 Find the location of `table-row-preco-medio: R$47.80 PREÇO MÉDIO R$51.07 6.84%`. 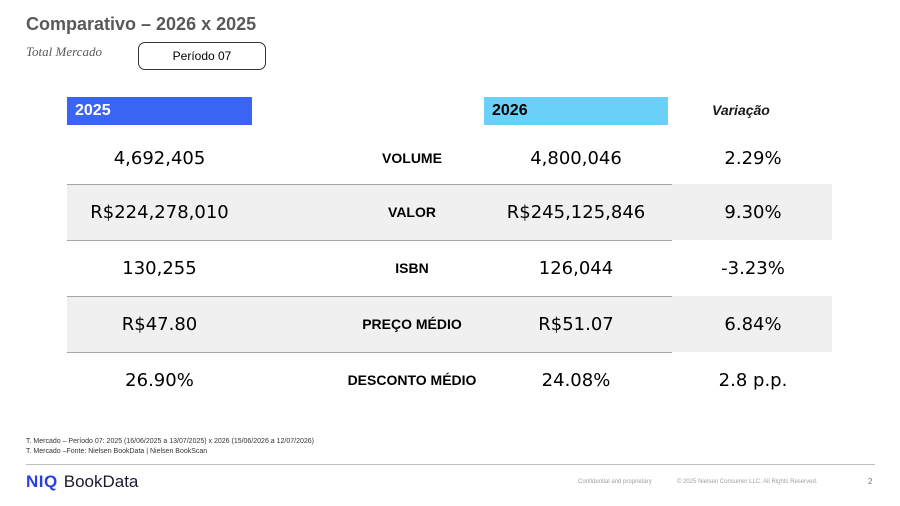

table-row-preco-medio: R$47.80 PREÇO MÉDIO R$51.07 6.84% is located at coordinates (449, 324).